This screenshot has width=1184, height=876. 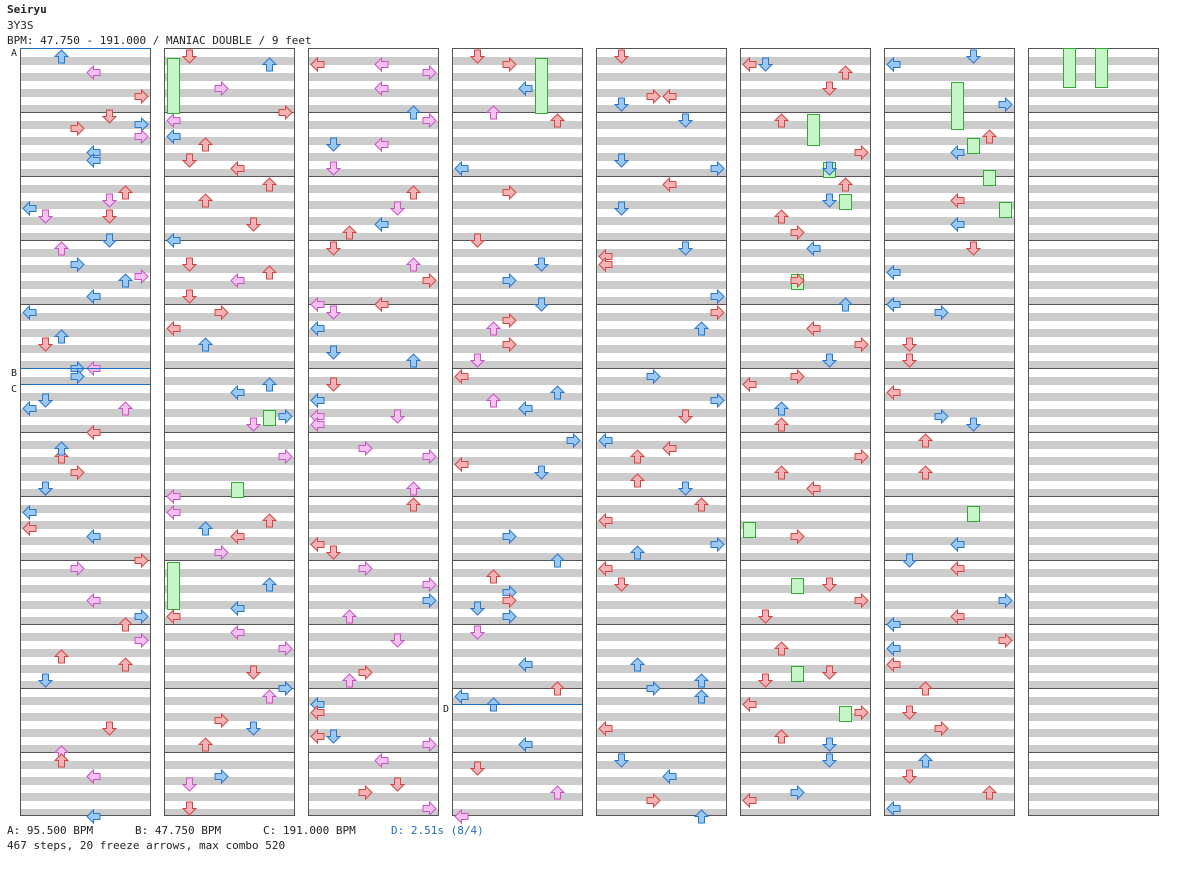 I want to click on song-title: Seiryu, so click(x=27, y=9).